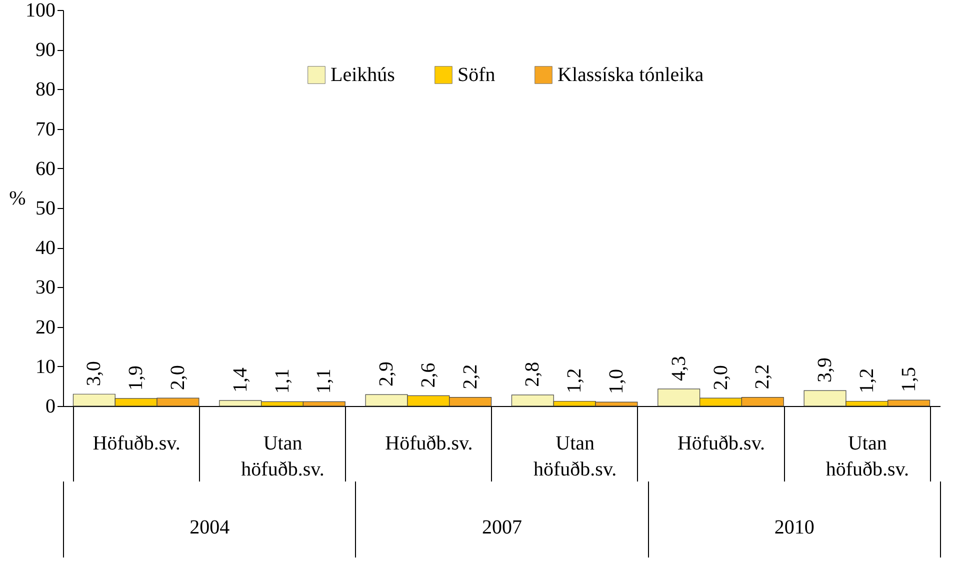 The width and height of the screenshot is (961, 581). What do you see at coordinates (477, 75) in the screenshot?
I see `legend-label: Söfn` at bounding box center [477, 75].